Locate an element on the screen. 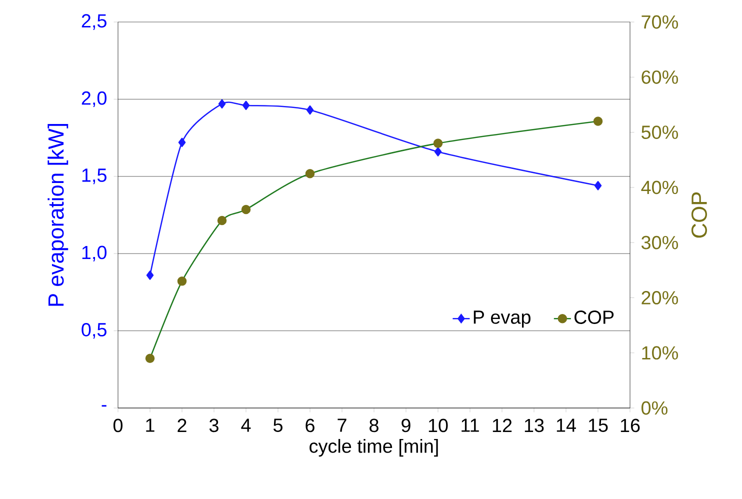  x-tick-label: 9 is located at coordinates (406, 425).